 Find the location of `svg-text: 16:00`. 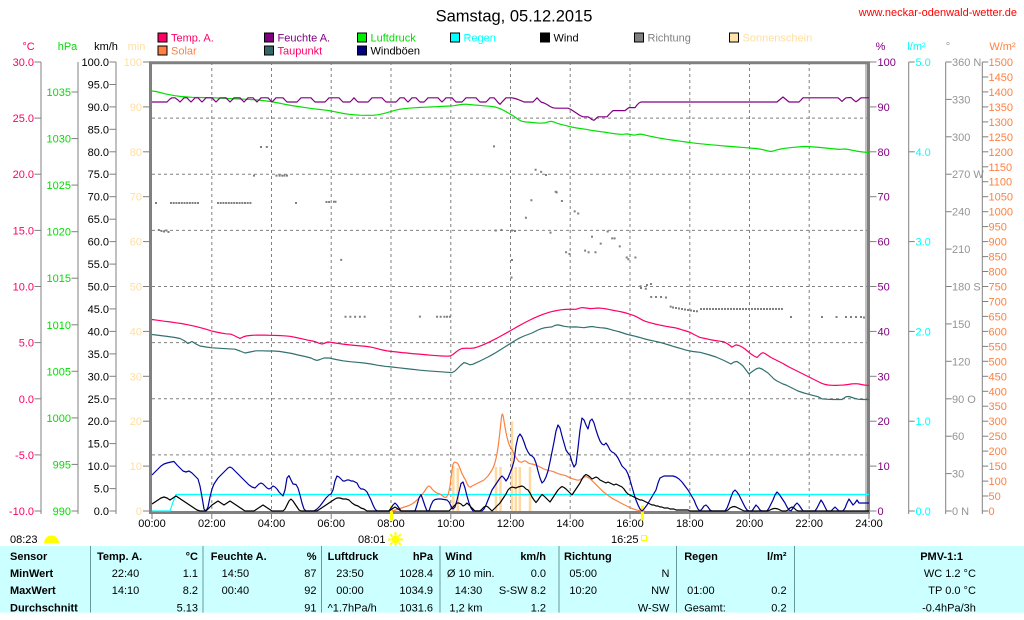

svg-text: 16:00 is located at coordinates (630, 524).